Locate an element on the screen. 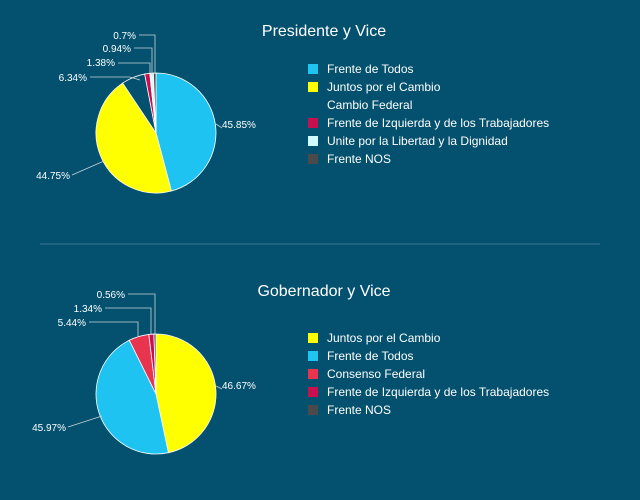 This screenshot has width=640, height=500. presidente-data-label-3: 1.38% is located at coordinates (101, 63).